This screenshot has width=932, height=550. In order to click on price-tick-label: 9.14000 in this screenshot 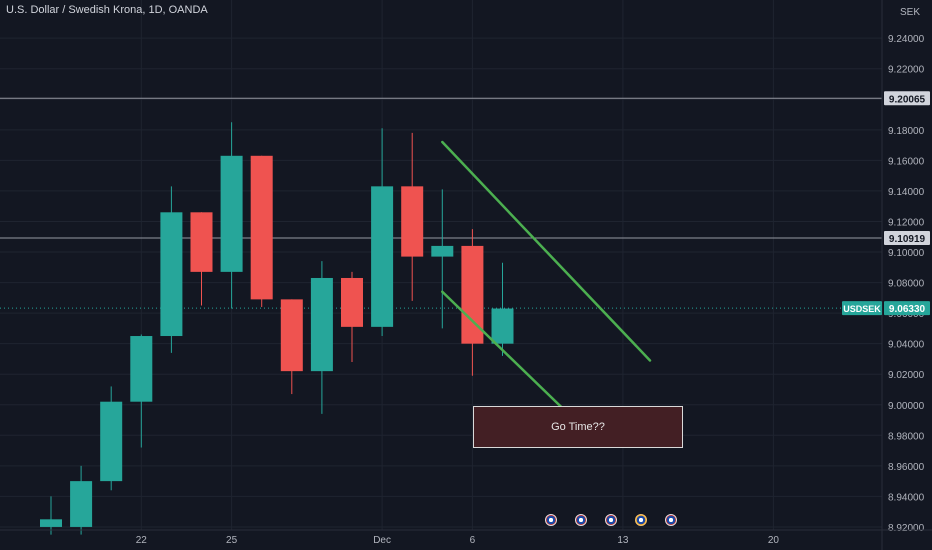, I will do `click(906, 192)`.